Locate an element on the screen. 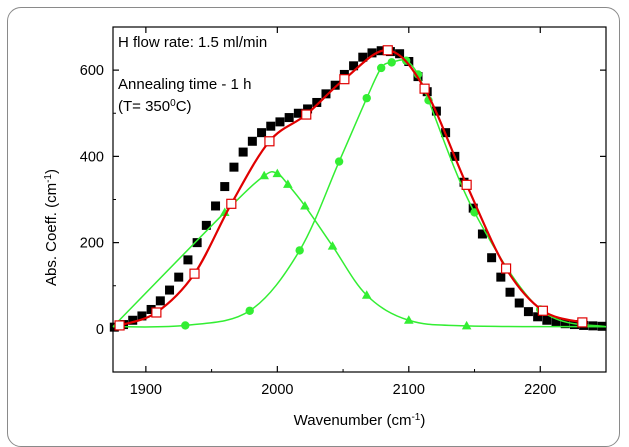 Image resolution: width=629 pixels, height=447 pixels. annotation-flow-rate: H flow rate: 1.5 ml/min is located at coordinates (192, 42).